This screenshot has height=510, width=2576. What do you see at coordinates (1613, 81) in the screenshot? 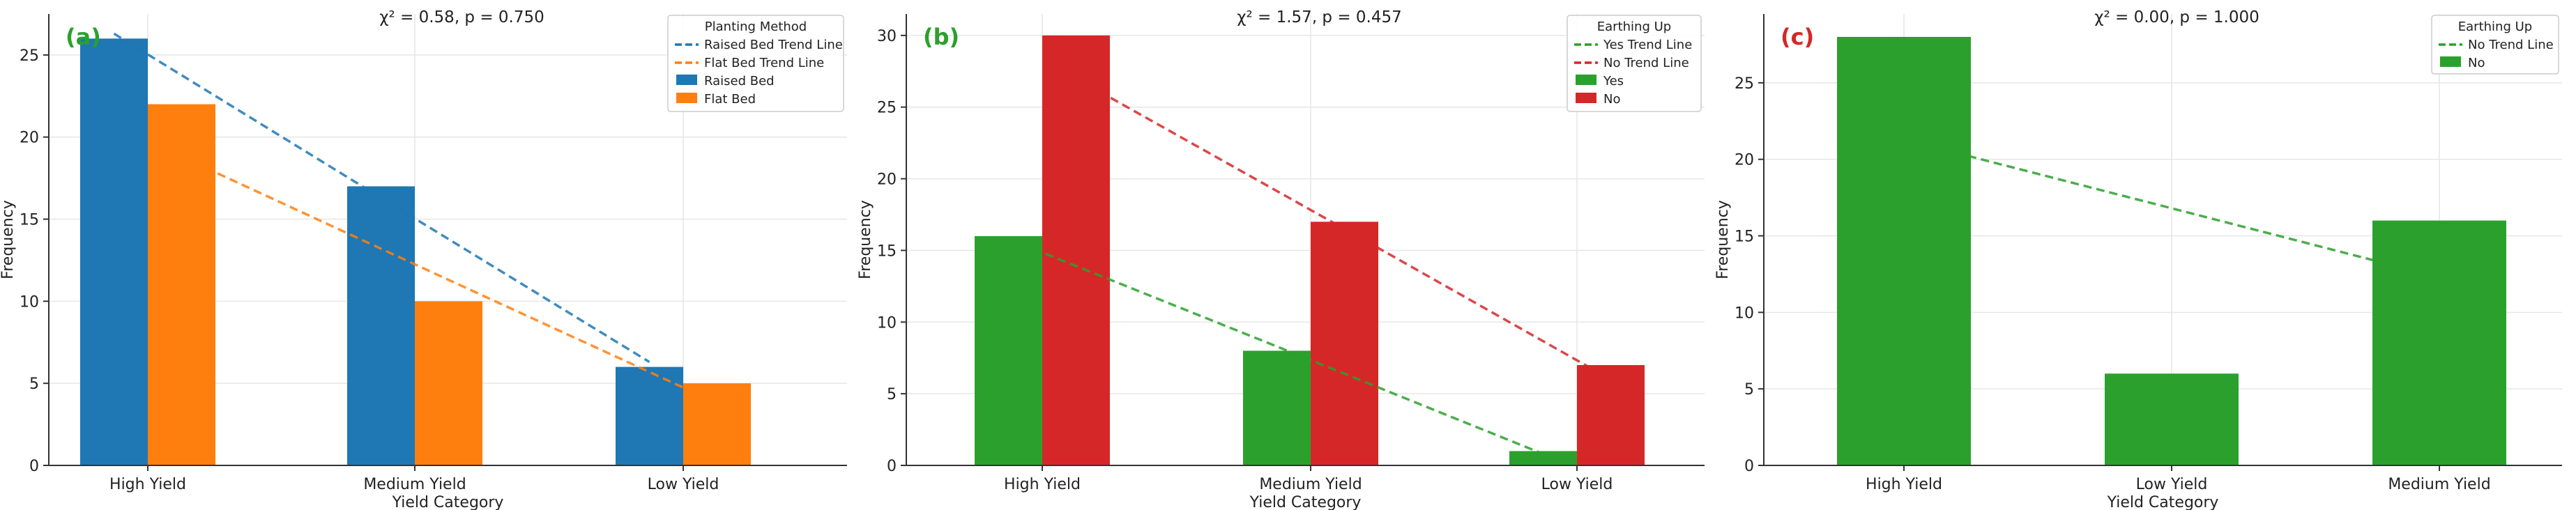
I see `legend-label: Yes` at bounding box center [1613, 81].